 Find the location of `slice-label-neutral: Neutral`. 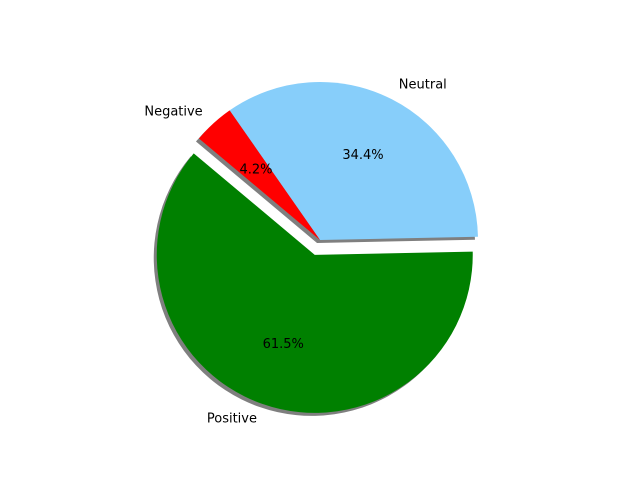

slice-label-neutral: Neutral is located at coordinates (423, 85).